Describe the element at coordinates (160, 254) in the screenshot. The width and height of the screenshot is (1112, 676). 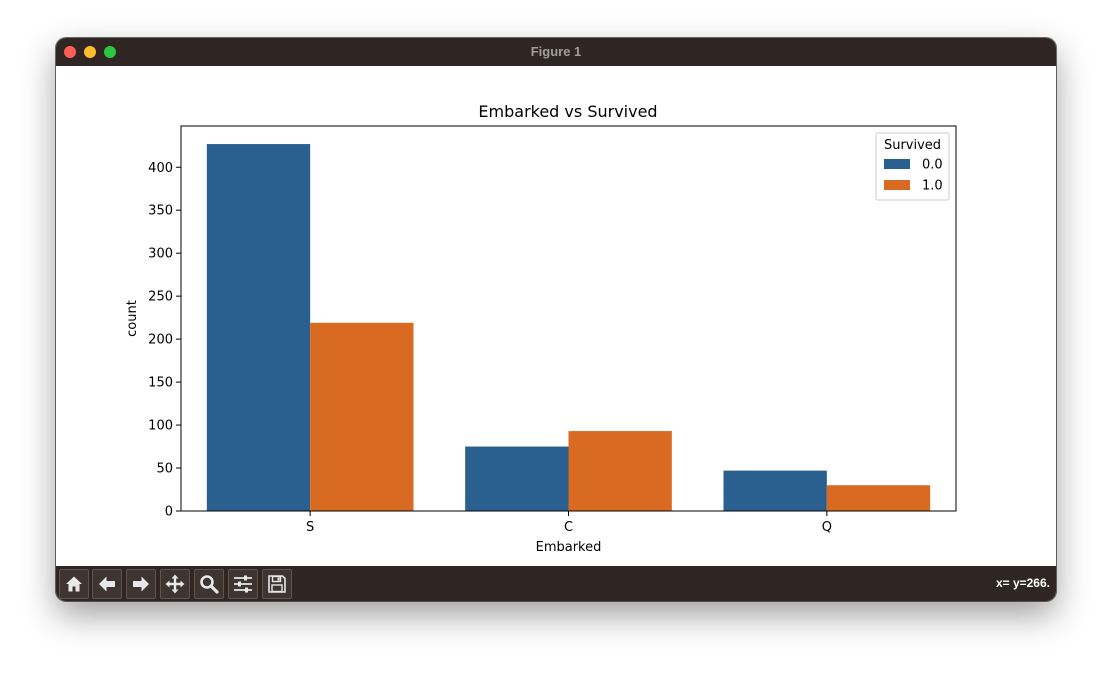
I see `y-tick-label: 300` at that location.